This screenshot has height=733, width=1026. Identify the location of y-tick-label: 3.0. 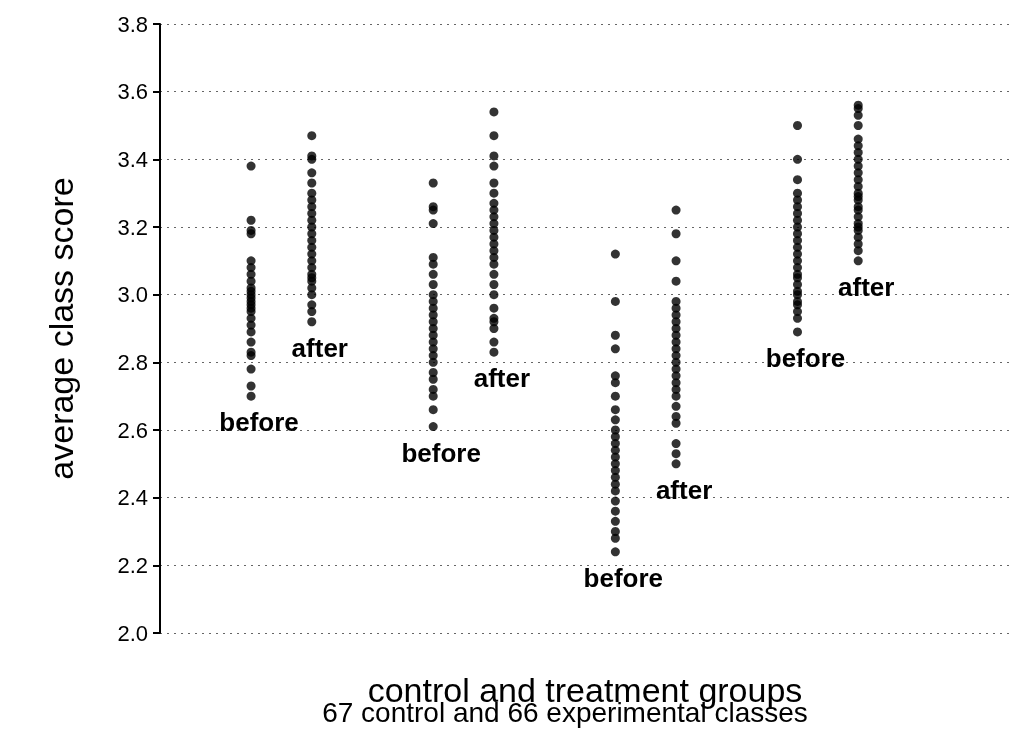
(132, 295).